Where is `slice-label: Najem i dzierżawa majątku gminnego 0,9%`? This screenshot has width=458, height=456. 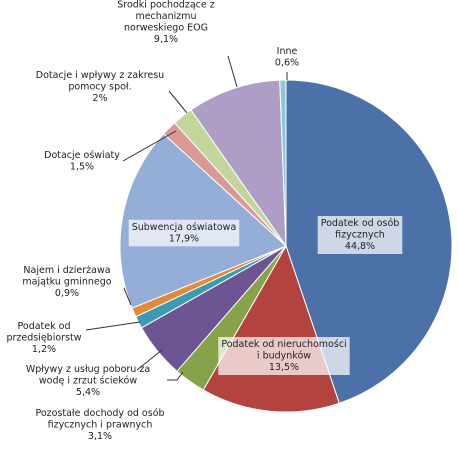 slice-label: Najem i dzierżawa majątku gminnego 0,9% is located at coordinates (66, 282).